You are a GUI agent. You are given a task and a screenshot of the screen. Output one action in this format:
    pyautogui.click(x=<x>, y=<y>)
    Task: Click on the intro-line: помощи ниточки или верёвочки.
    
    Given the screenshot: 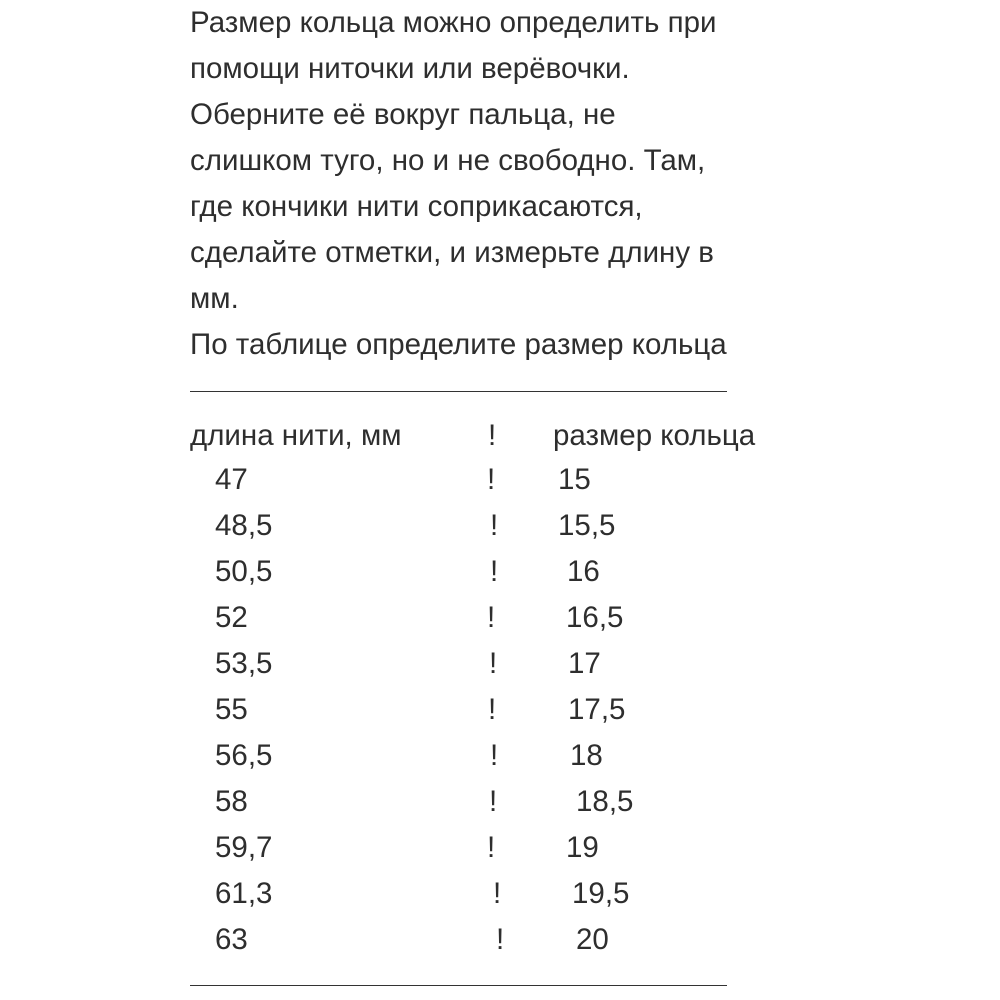 What is the action you would take?
    pyautogui.click(x=410, y=68)
    